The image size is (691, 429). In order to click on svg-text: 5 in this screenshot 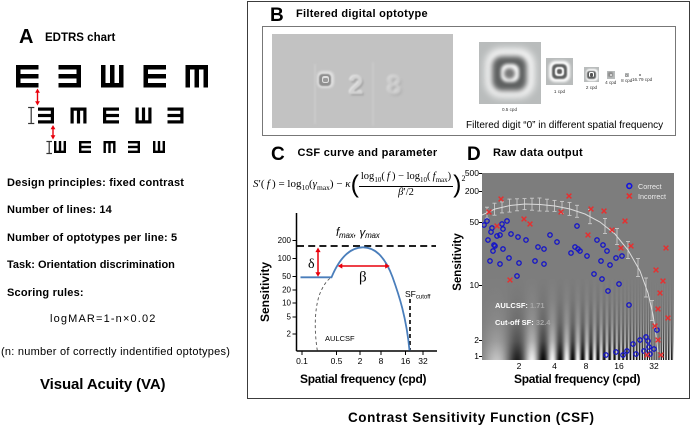, I will do `click(289, 317)`.